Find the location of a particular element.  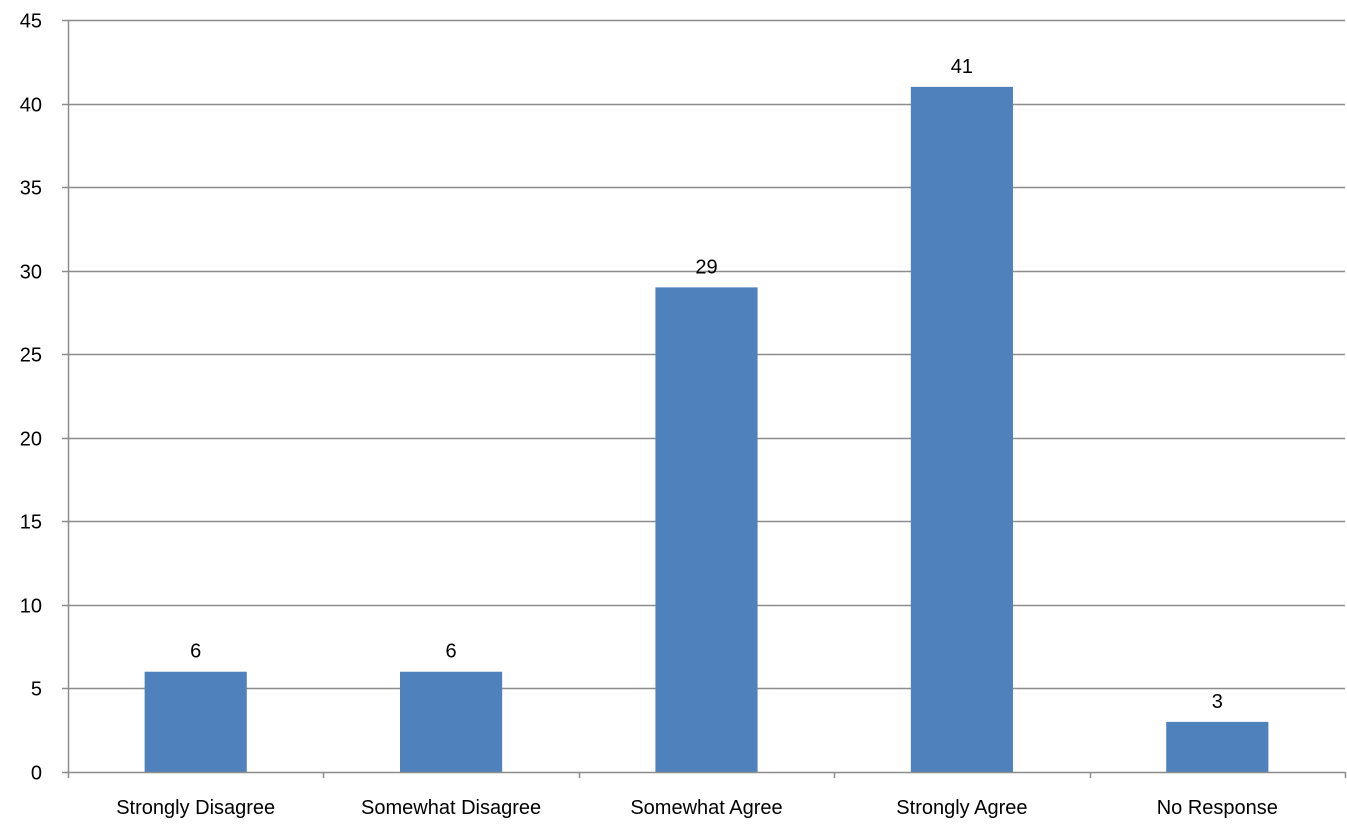

y-tick-label: 45 is located at coordinates (31, 22).